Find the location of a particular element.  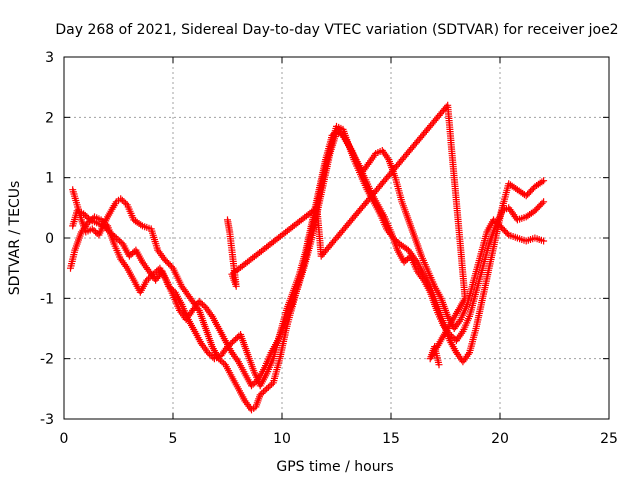

y-tick-label: -1 is located at coordinates (47, 299).